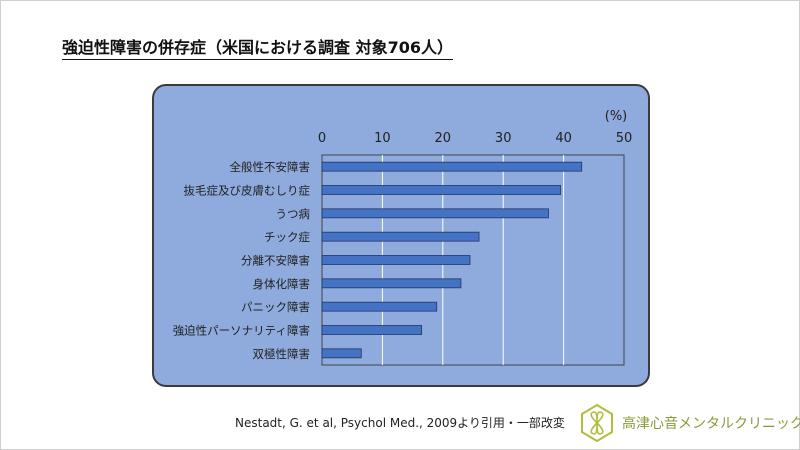 This screenshot has width=800, height=450. Describe the element at coordinates (624, 138) in the screenshot. I see `x-tick-label: 50` at that location.